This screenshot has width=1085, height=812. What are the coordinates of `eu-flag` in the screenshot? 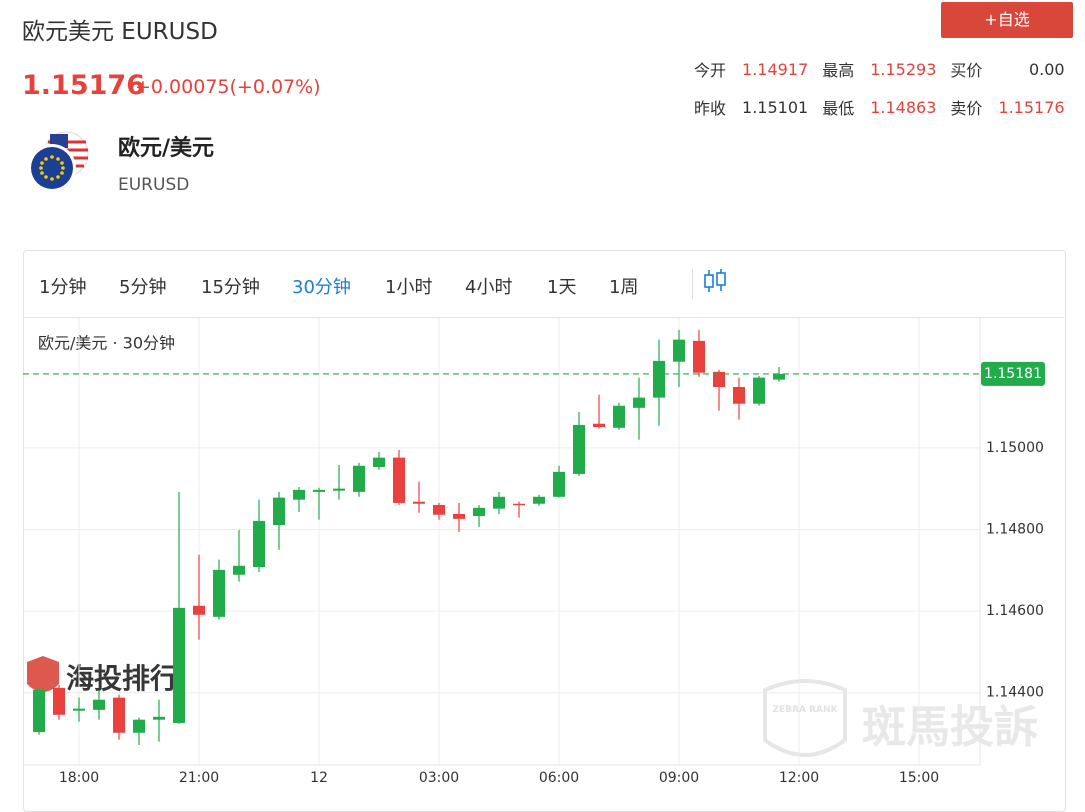 It's located at (52, 168).